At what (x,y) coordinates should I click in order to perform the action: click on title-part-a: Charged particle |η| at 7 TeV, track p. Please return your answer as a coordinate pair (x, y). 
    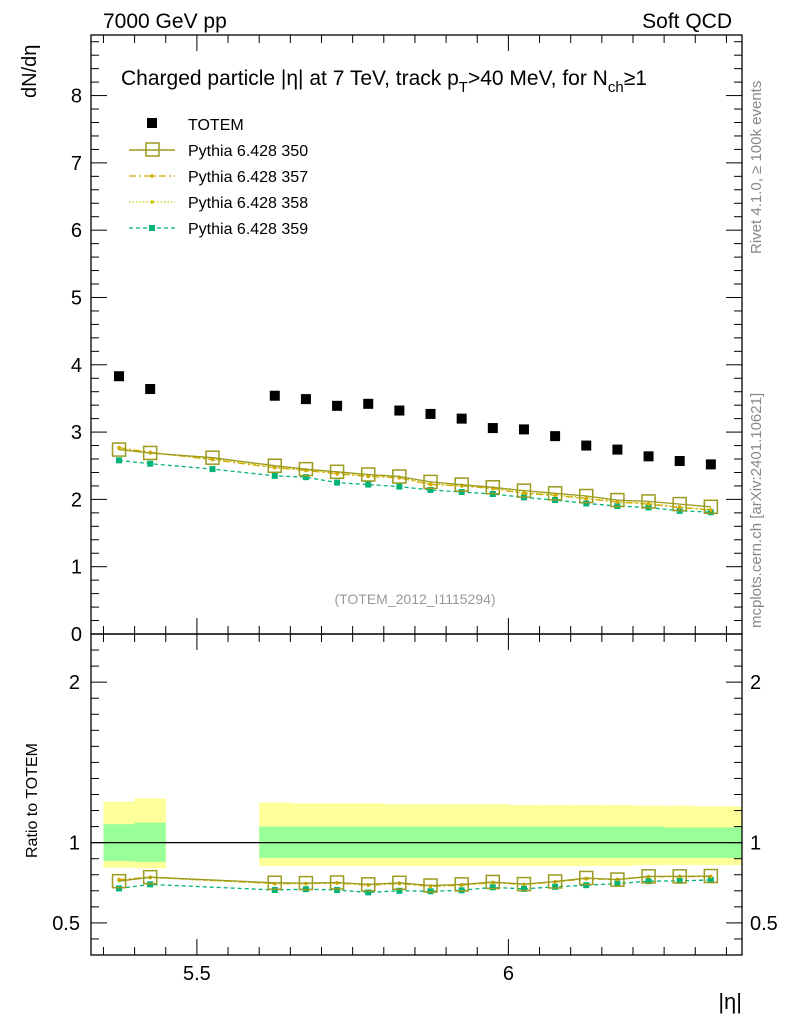
    Looking at the image, I should click on (290, 78).